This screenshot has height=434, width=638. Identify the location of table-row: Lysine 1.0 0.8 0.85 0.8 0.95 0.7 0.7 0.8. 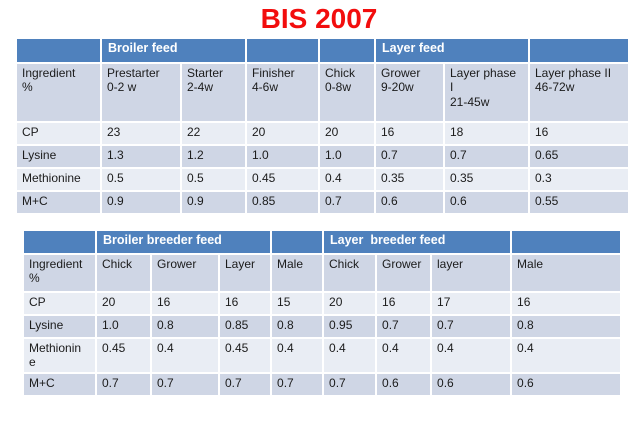
(322, 326).